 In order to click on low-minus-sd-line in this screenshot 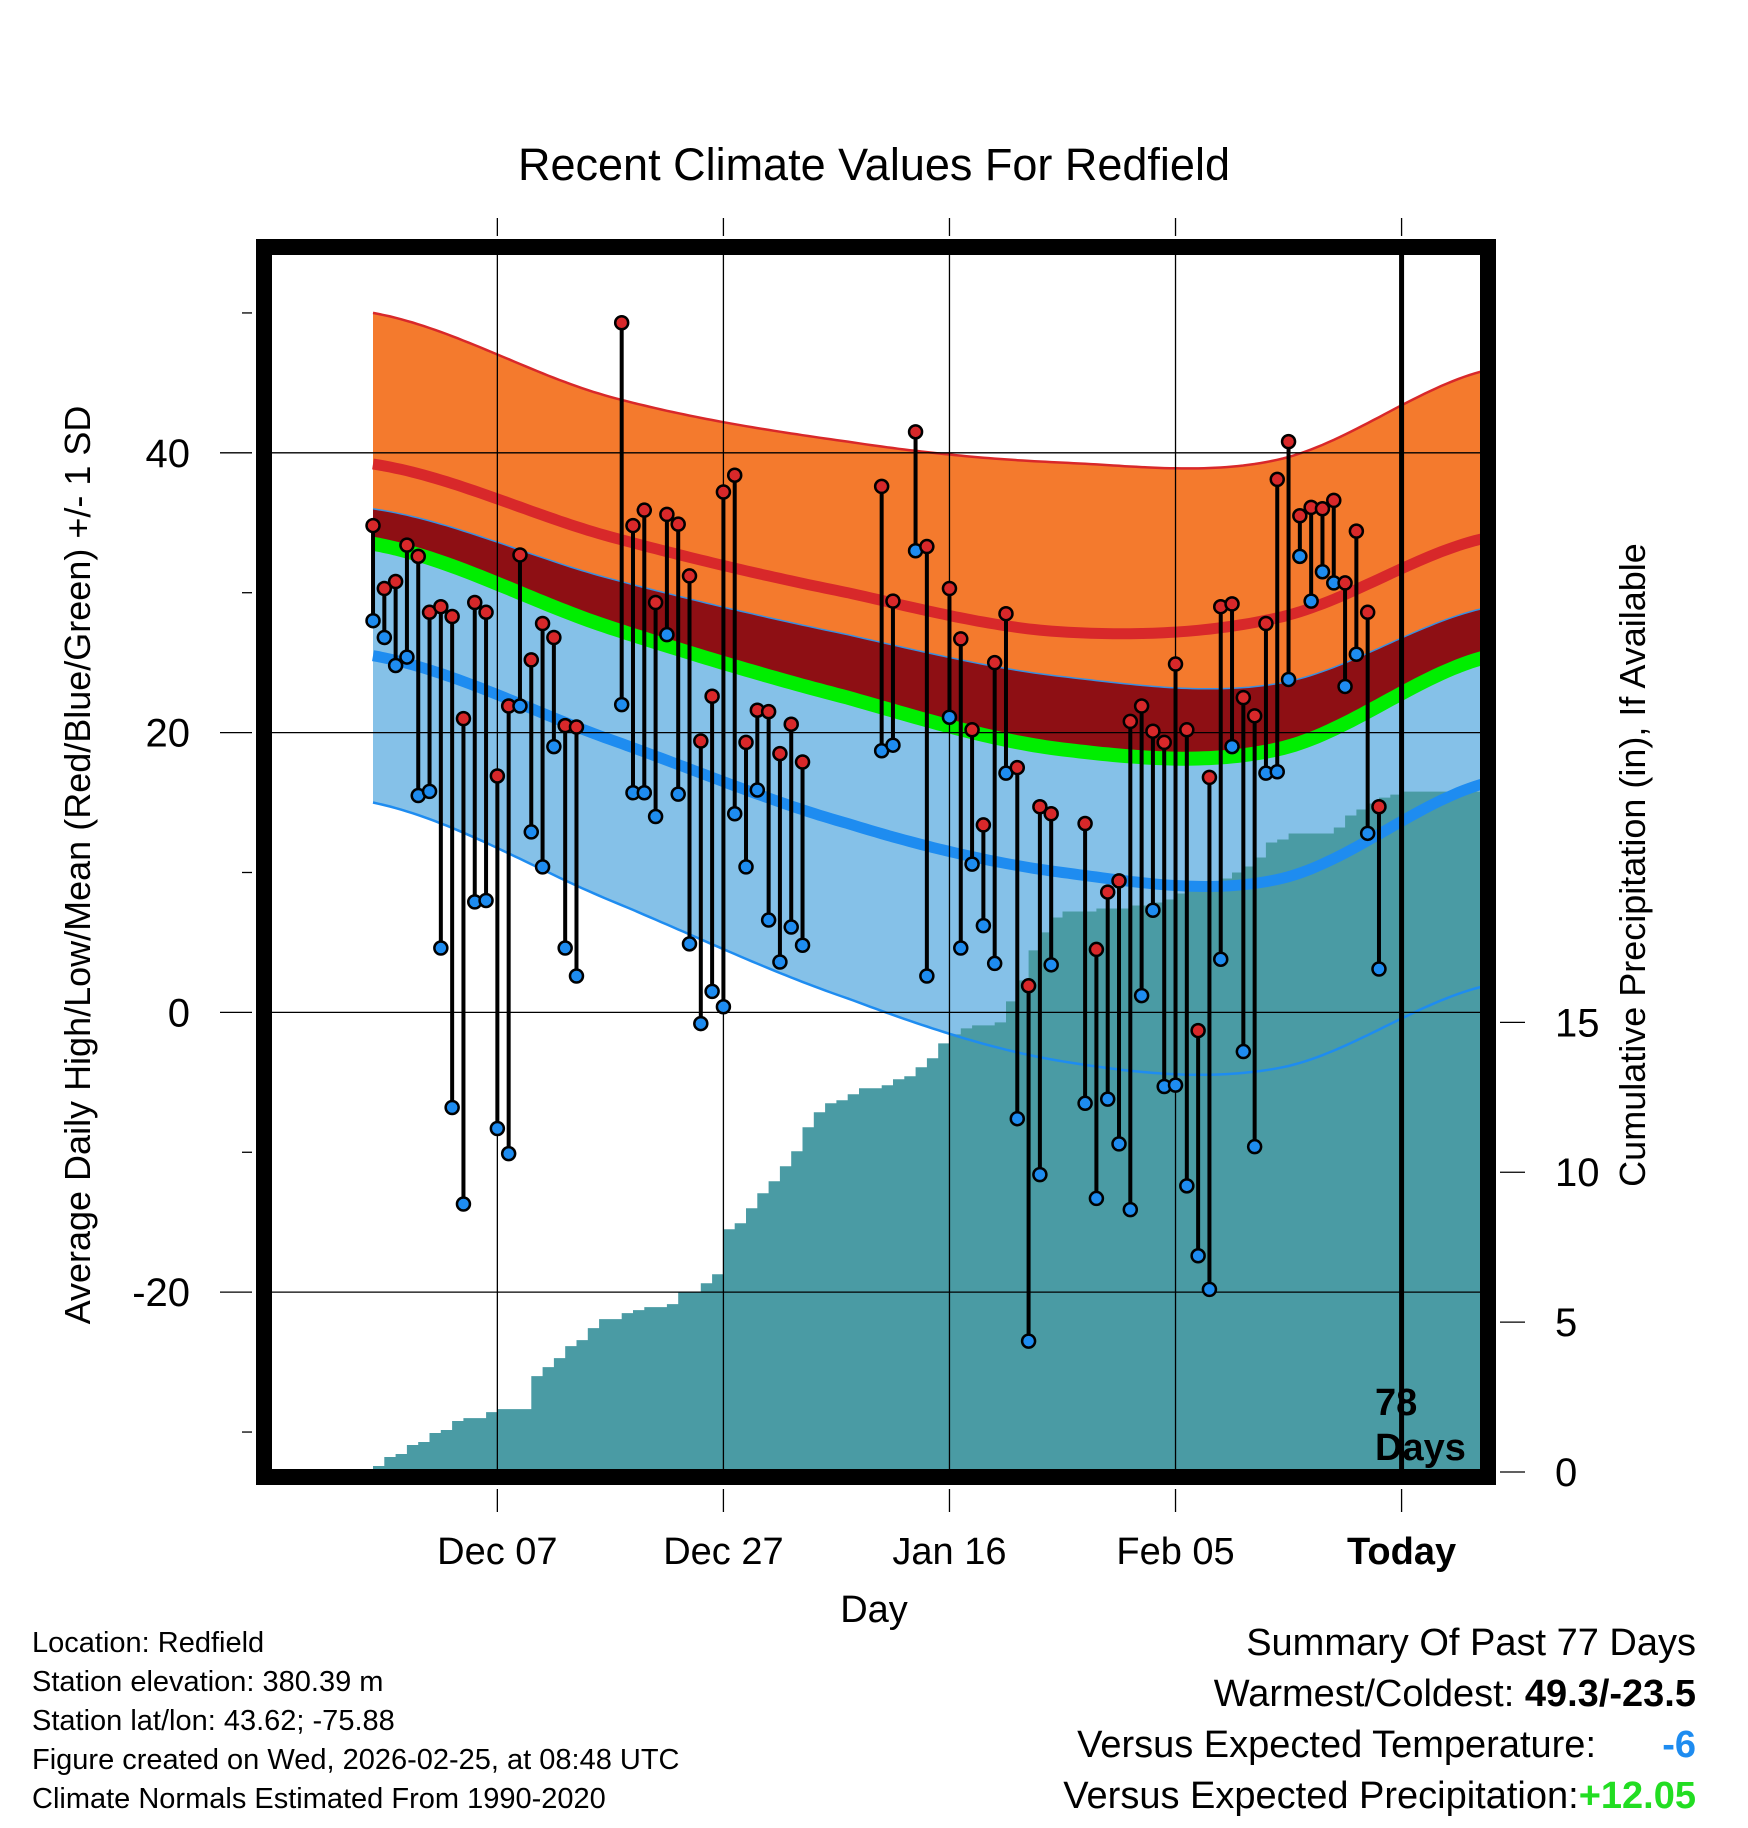, I will do `click(928, 939)`.